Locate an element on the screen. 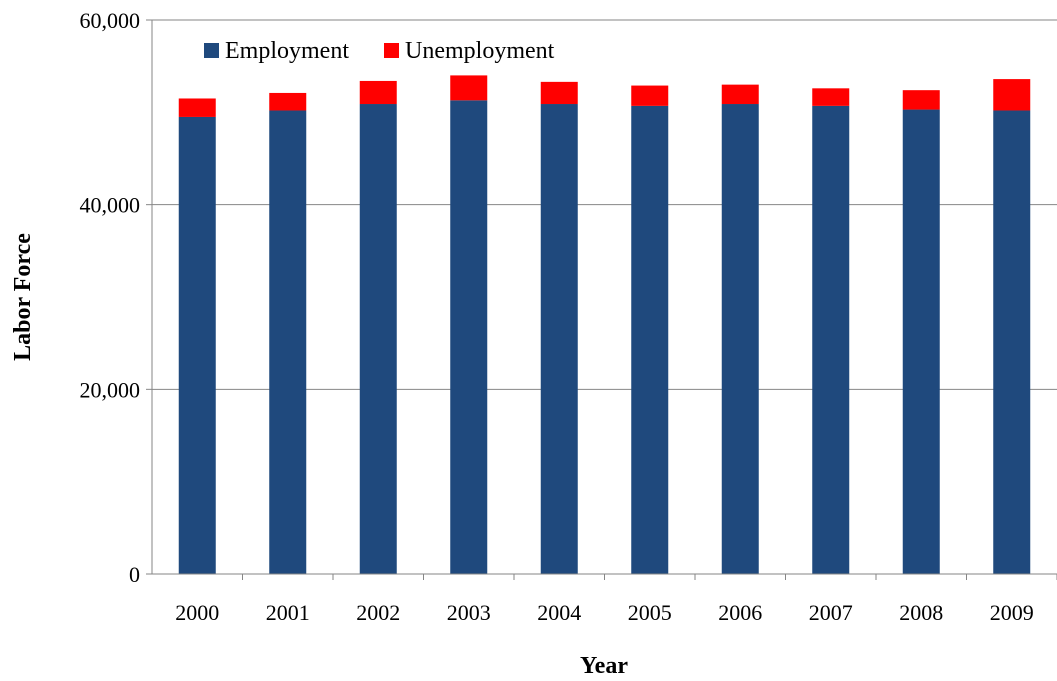  x-tick-label: 2005 is located at coordinates (650, 612).